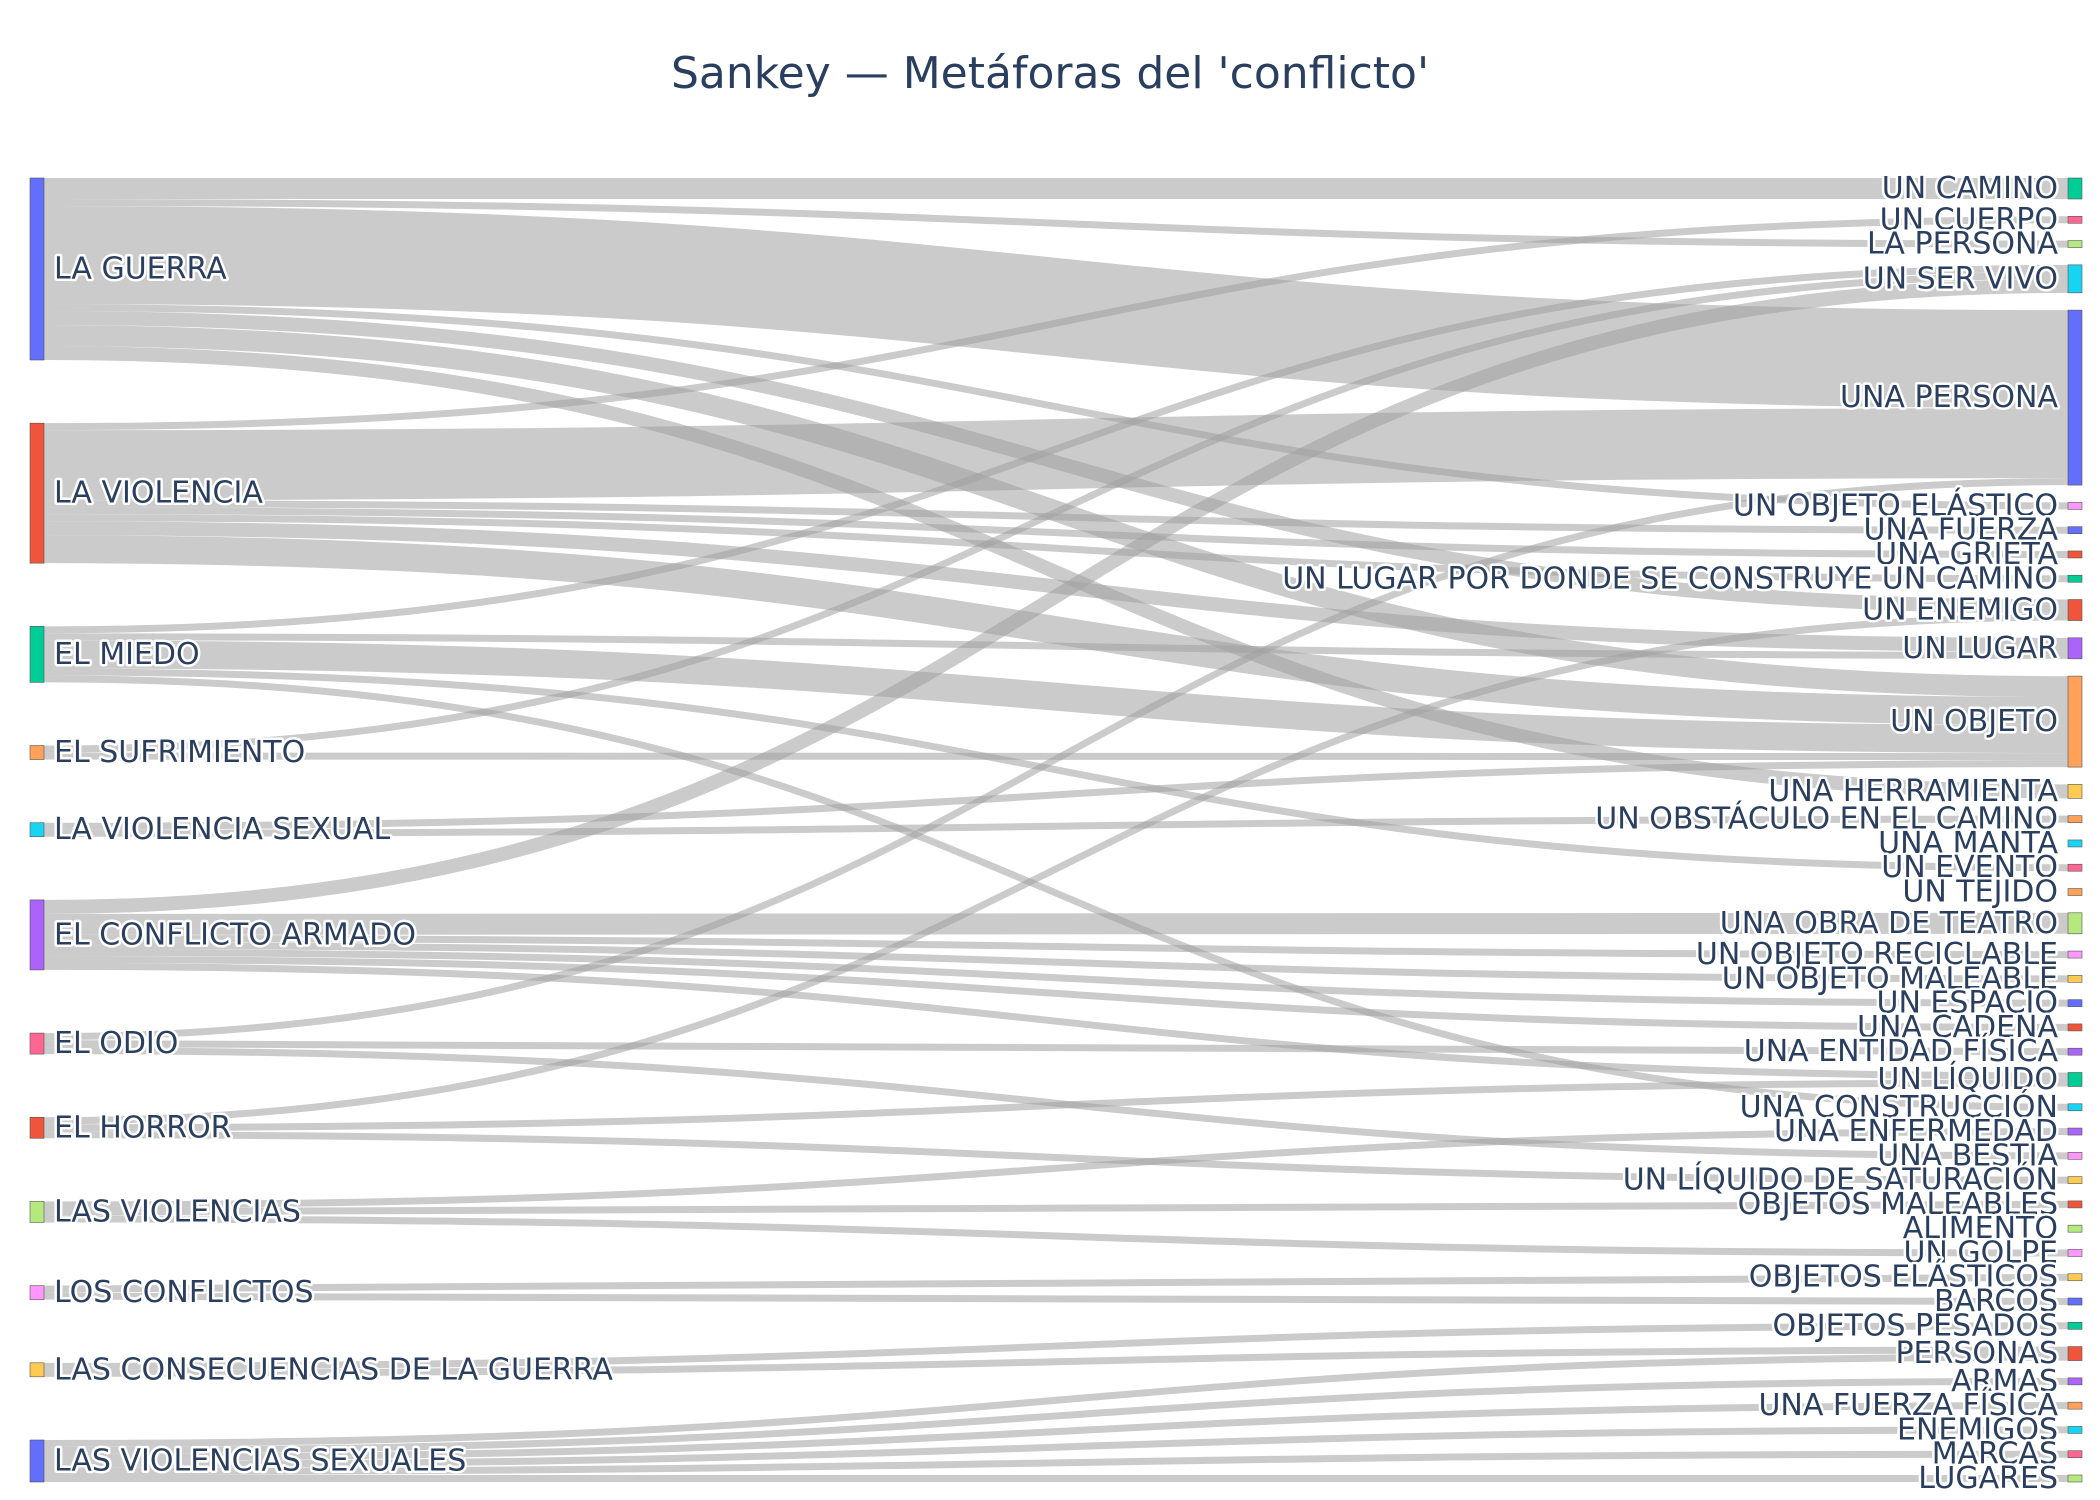  I want to click on label-un-evento: UN EVENTO, so click(1969, 867).